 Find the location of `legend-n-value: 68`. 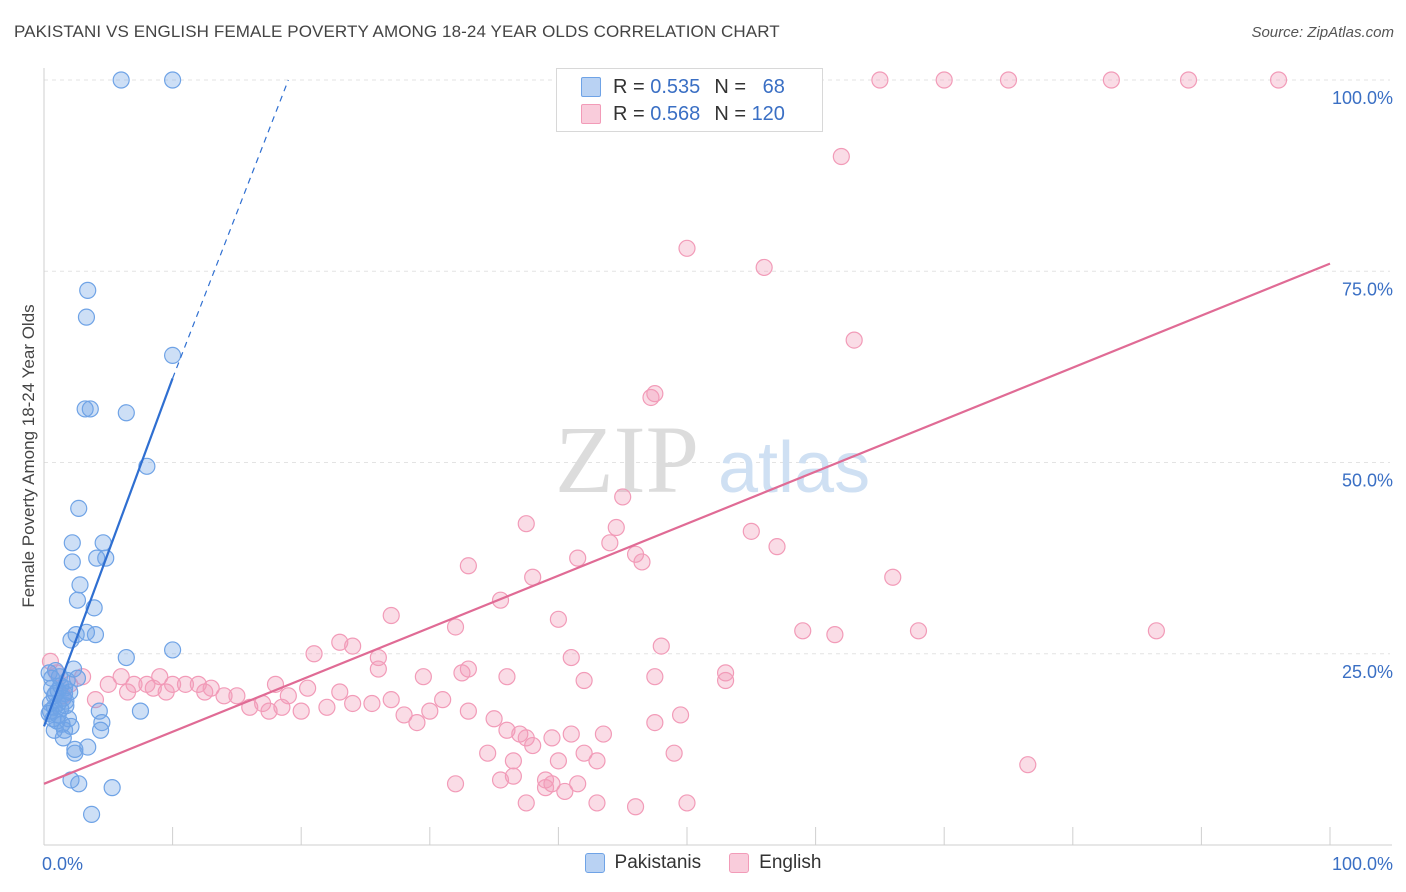

legend-n-value: 68 is located at coordinates (773, 86).